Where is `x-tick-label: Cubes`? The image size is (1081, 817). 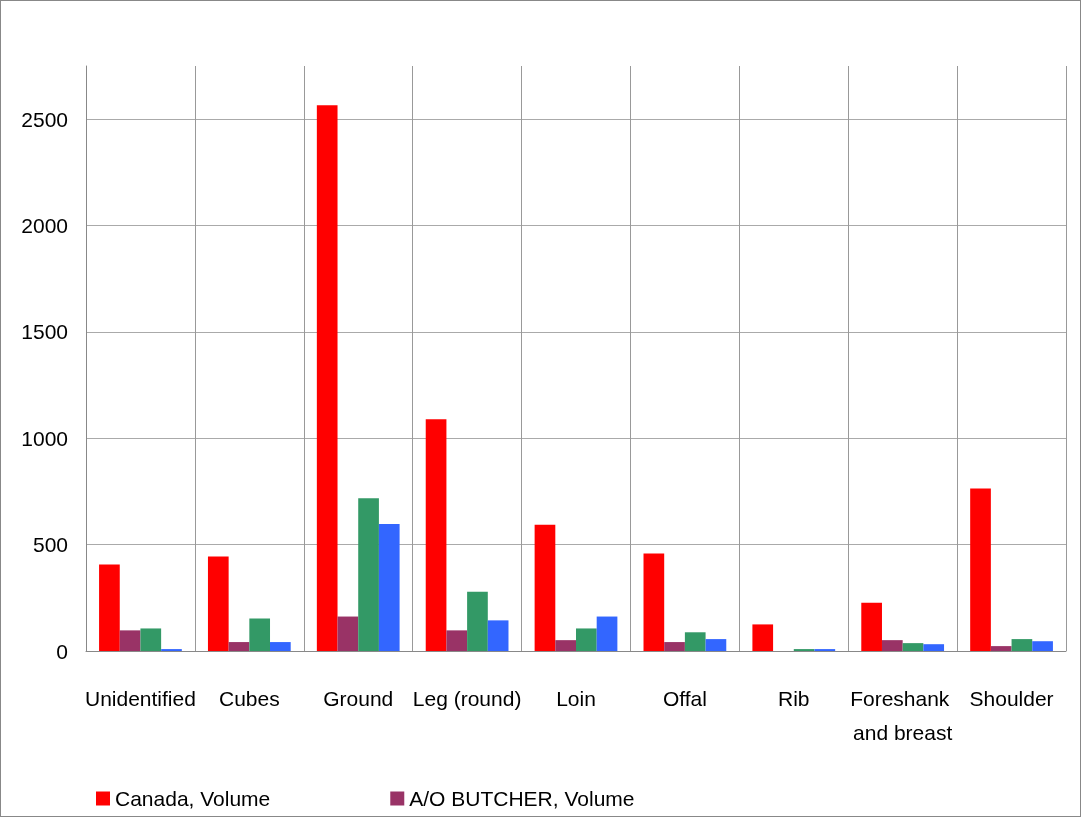
x-tick-label: Cubes is located at coordinates (249, 698).